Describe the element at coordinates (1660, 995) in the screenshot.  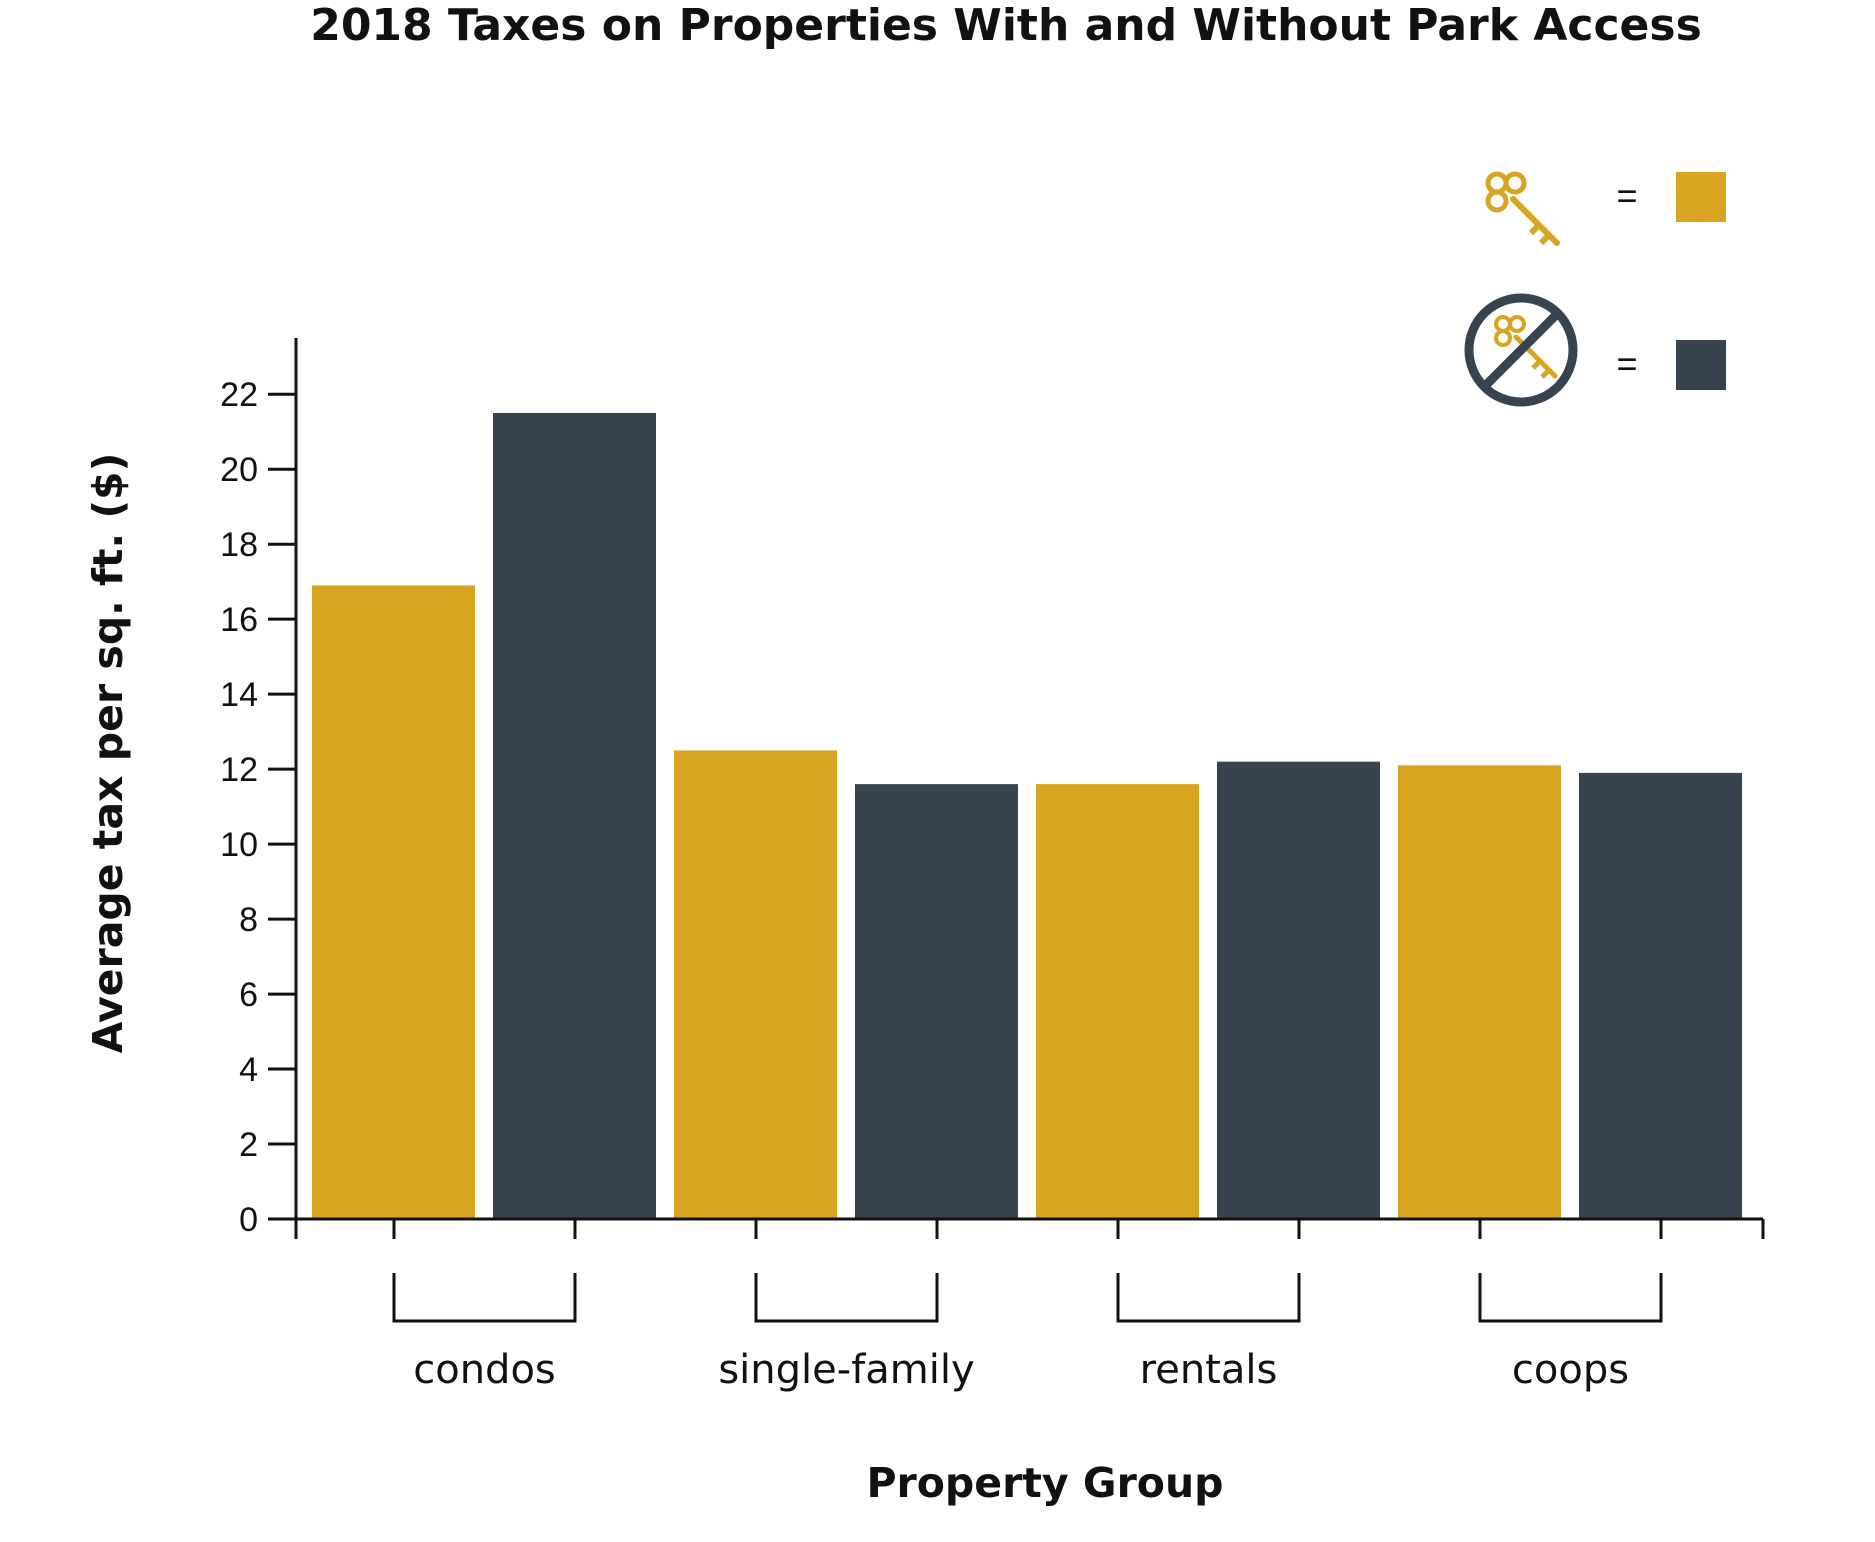
I see `bar-coops-without-park-access` at that location.